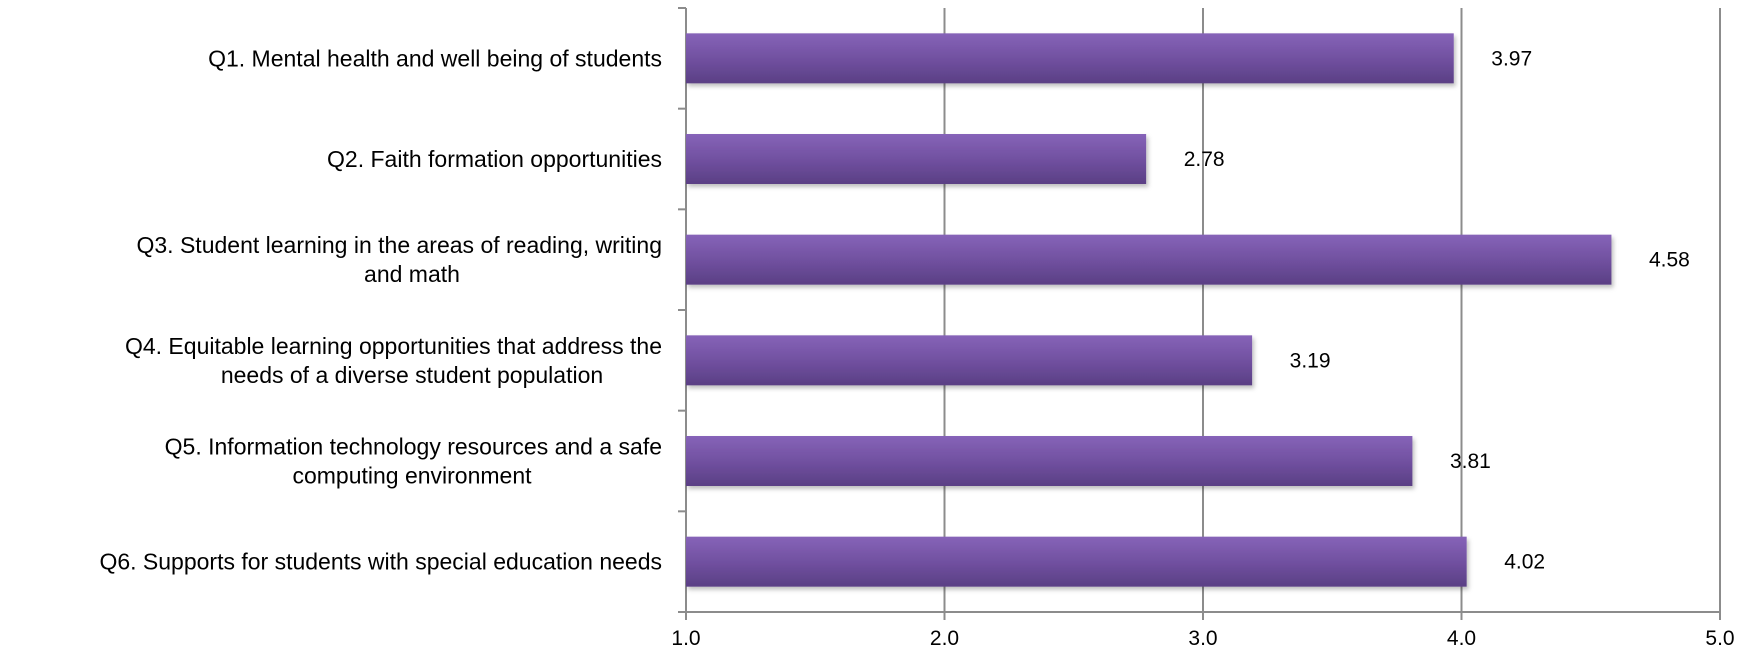 The width and height of the screenshot is (1748, 654). Describe the element at coordinates (1470, 461) in the screenshot. I see `value-label-q5: 3.81` at that location.